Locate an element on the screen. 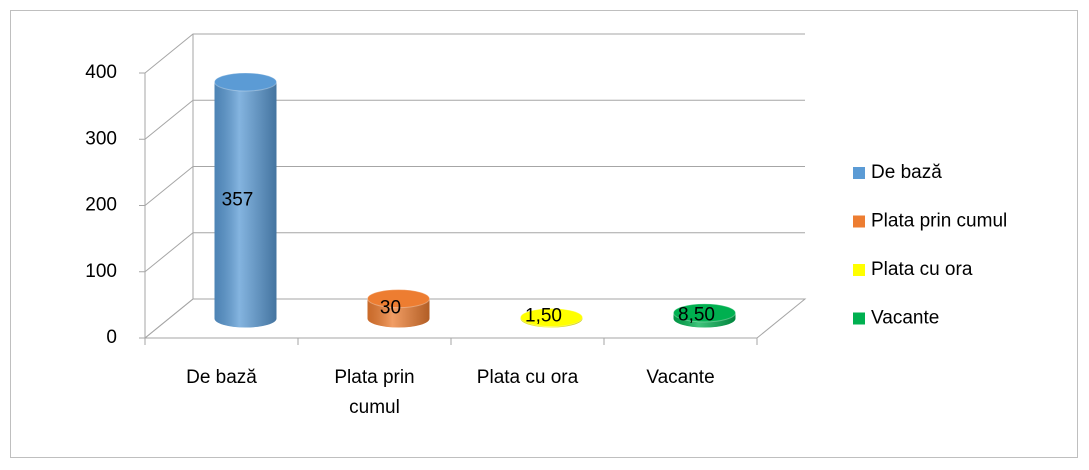 The width and height of the screenshot is (1089, 470). x-tick-label: Vacante is located at coordinates (680, 377).